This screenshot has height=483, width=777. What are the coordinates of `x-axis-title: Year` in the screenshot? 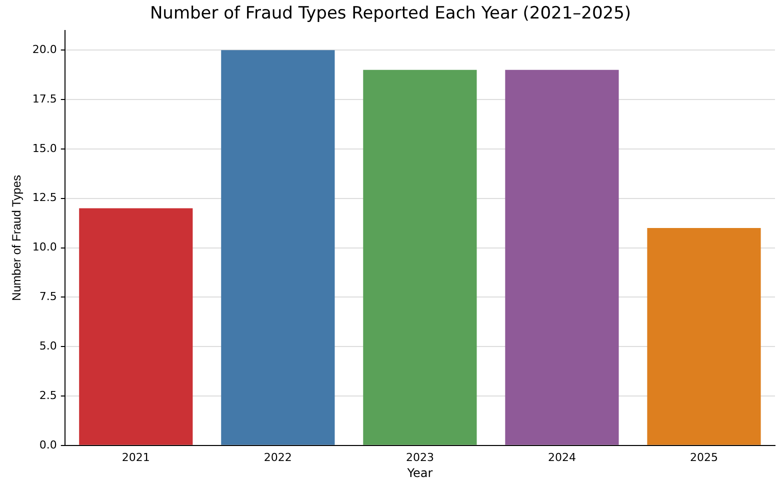 It's located at (419, 473).